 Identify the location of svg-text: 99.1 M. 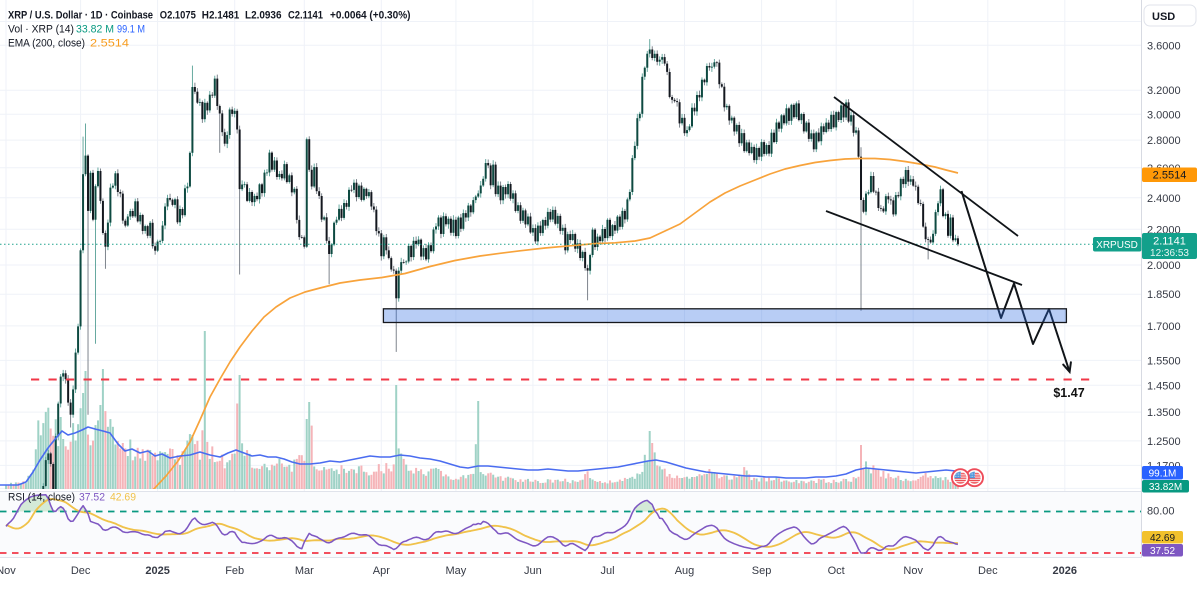
(131, 30).